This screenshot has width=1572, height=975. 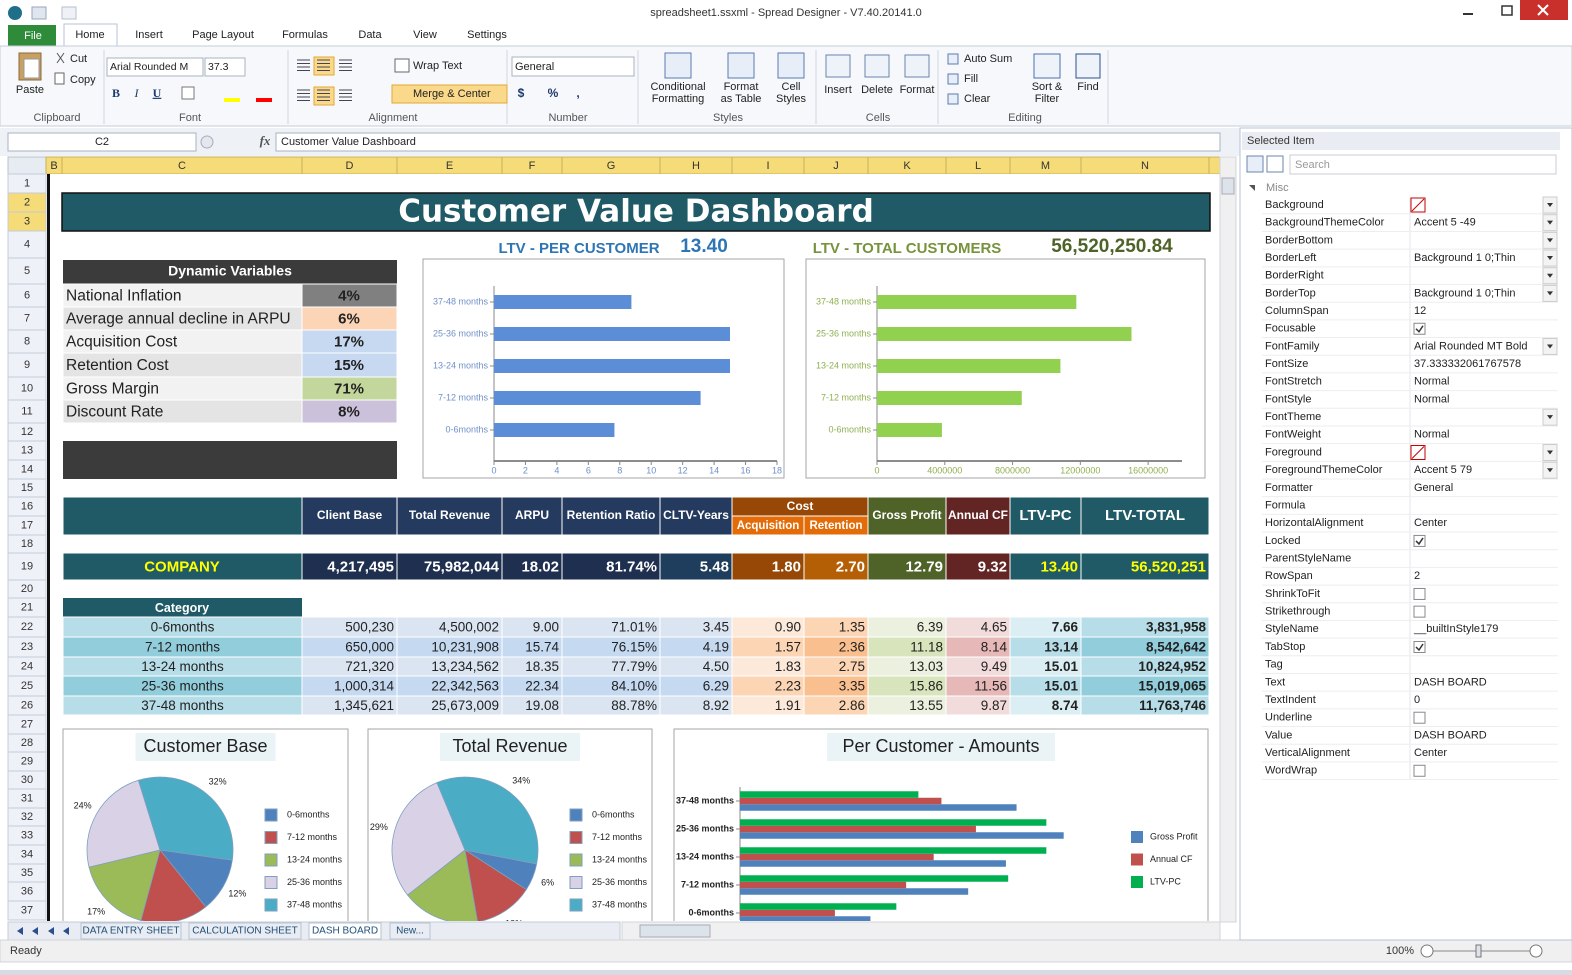 What do you see at coordinates (1255, 164) in the screenshot?
I see `panel-tool` at bounding box center [1255, 164].